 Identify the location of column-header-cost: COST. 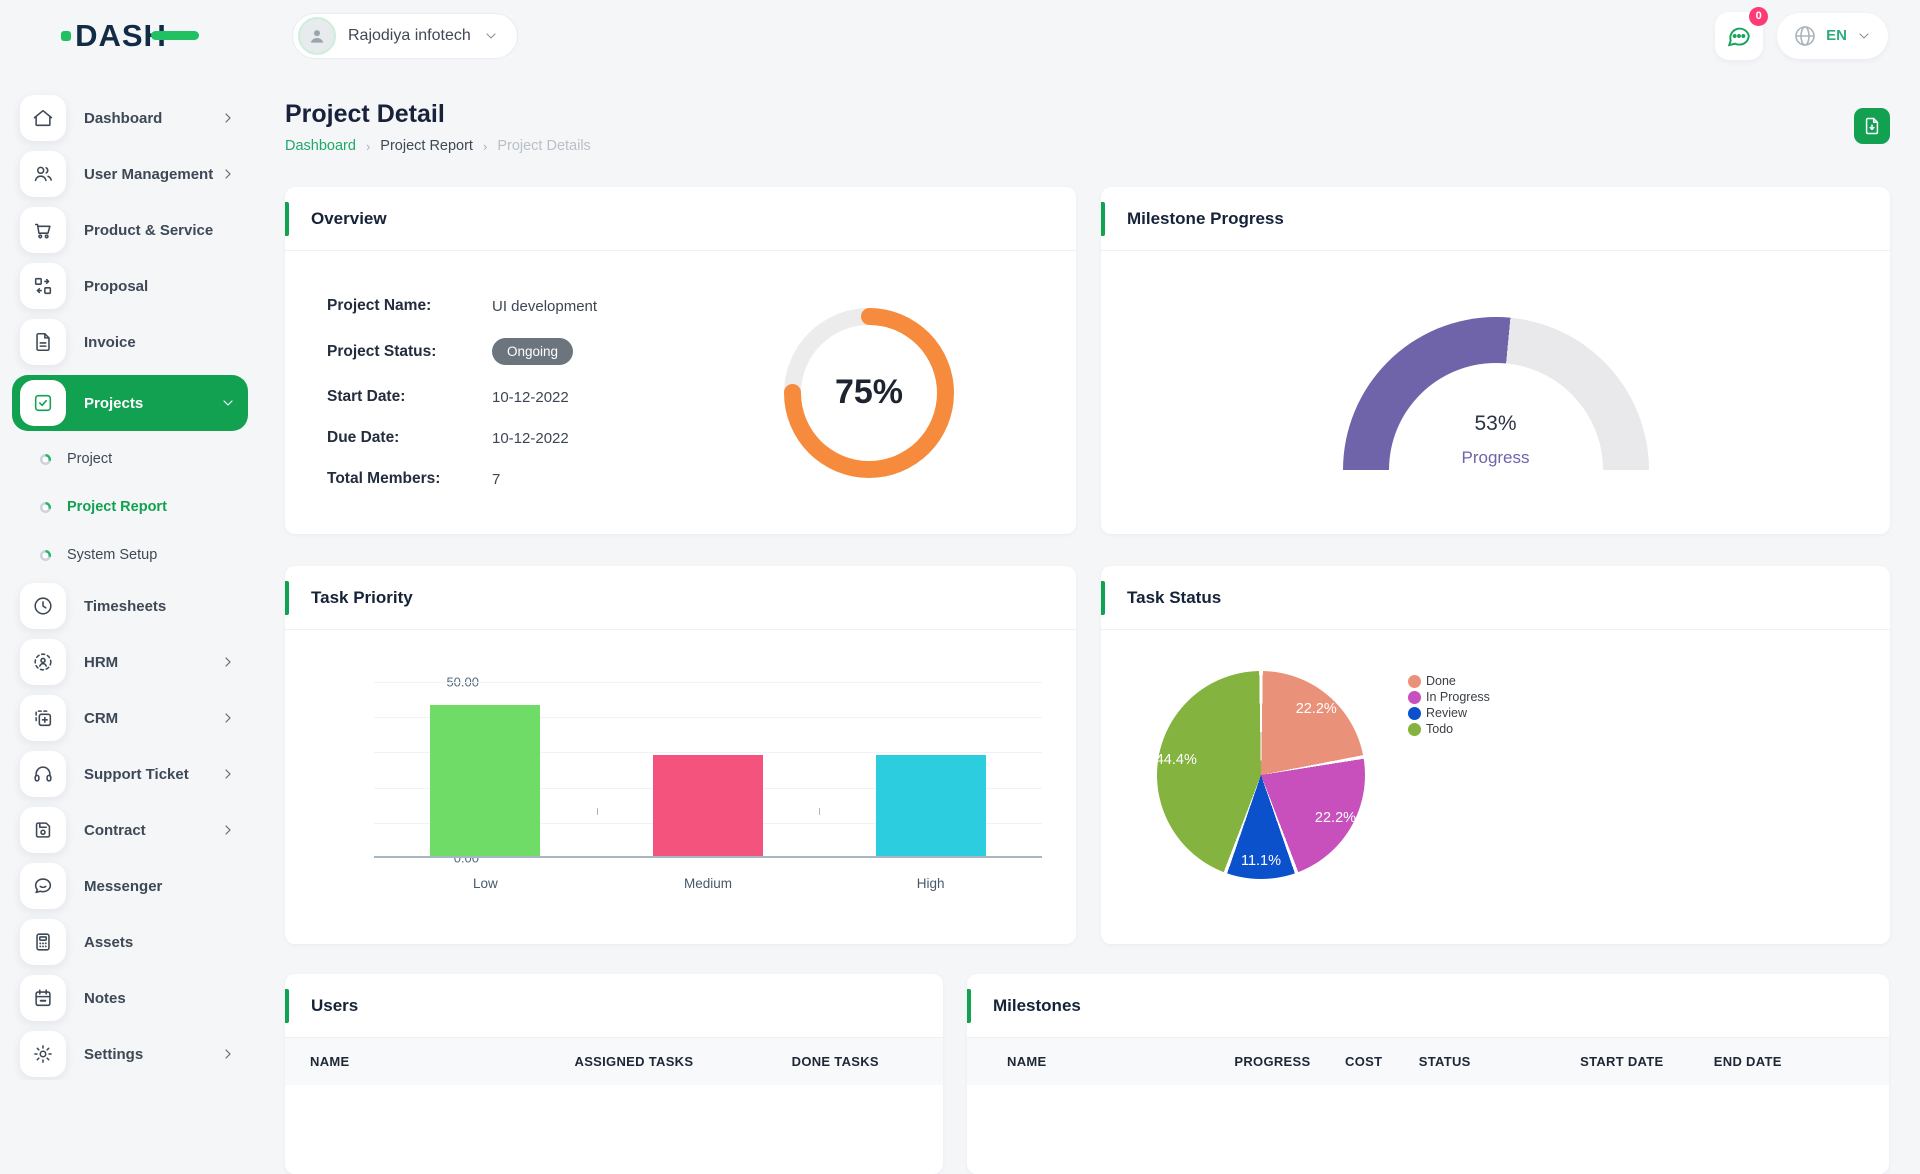
(1364, 1061).